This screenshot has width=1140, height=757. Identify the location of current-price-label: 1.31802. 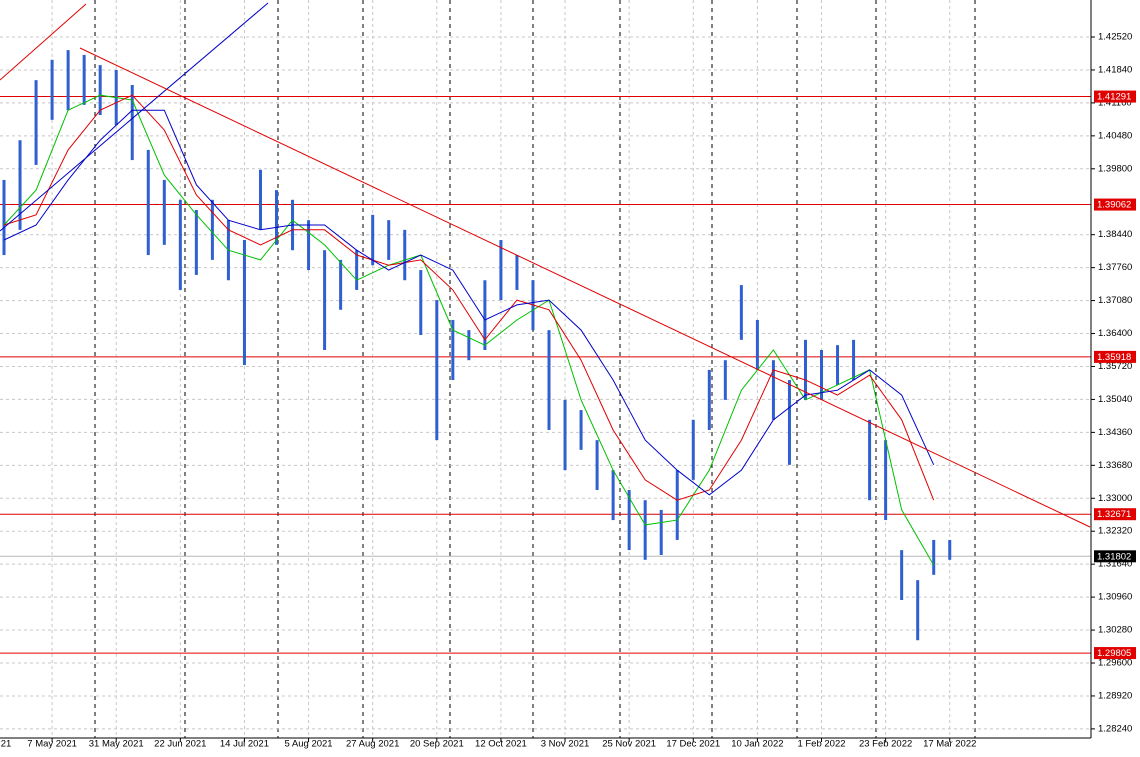
(1114, 556).